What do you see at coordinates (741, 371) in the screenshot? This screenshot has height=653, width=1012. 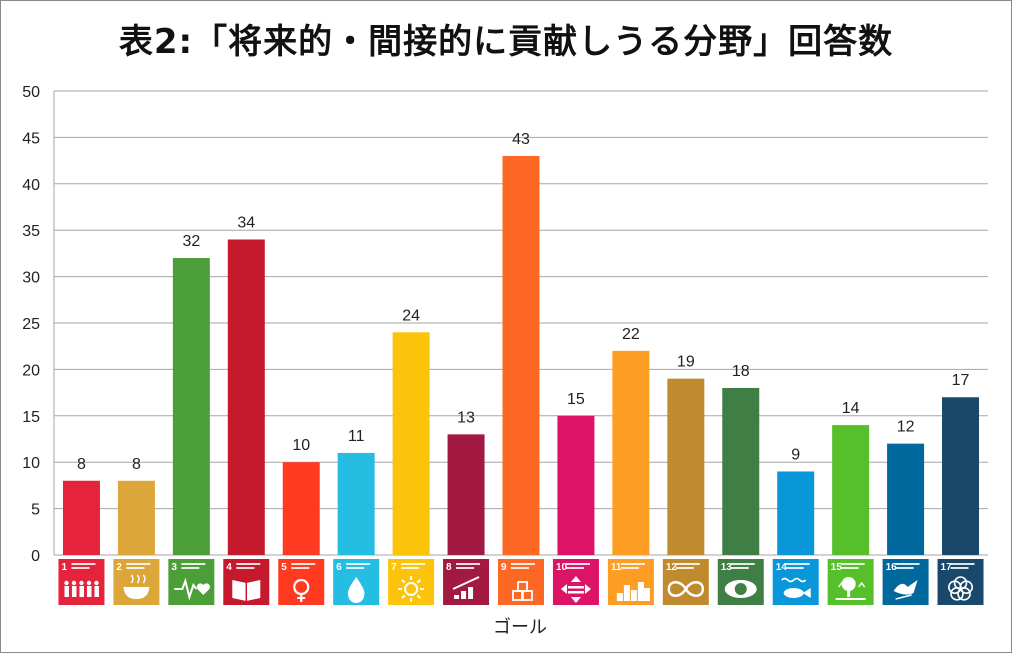 I see `data-label: 18` at bounding box center [741, 371].